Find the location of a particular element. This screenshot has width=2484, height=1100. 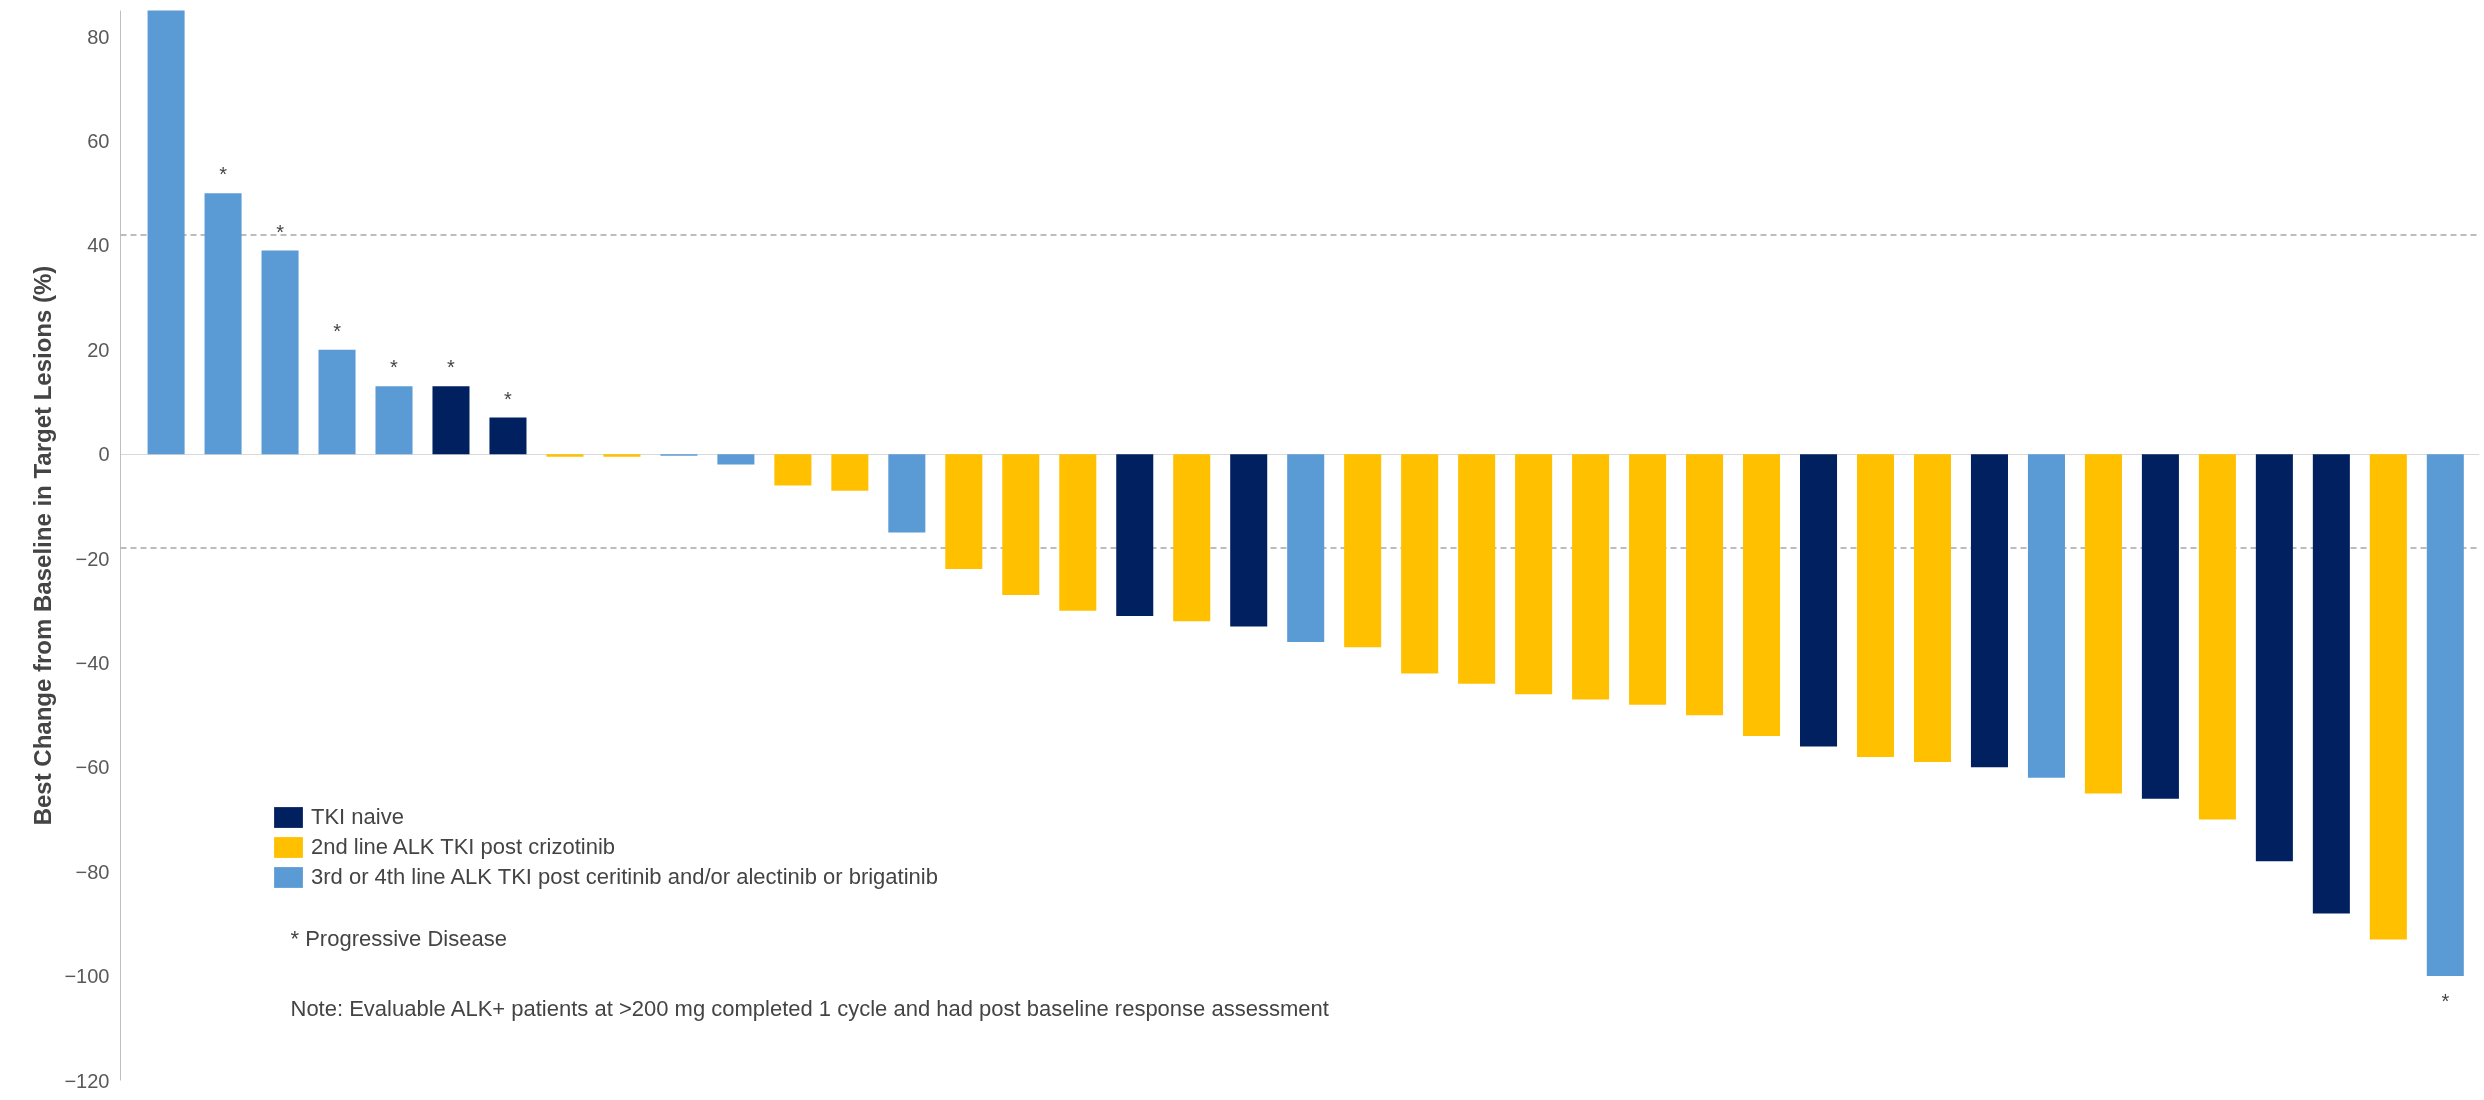

annotation: * Progressive Disease is located at coordinates (398, 938).